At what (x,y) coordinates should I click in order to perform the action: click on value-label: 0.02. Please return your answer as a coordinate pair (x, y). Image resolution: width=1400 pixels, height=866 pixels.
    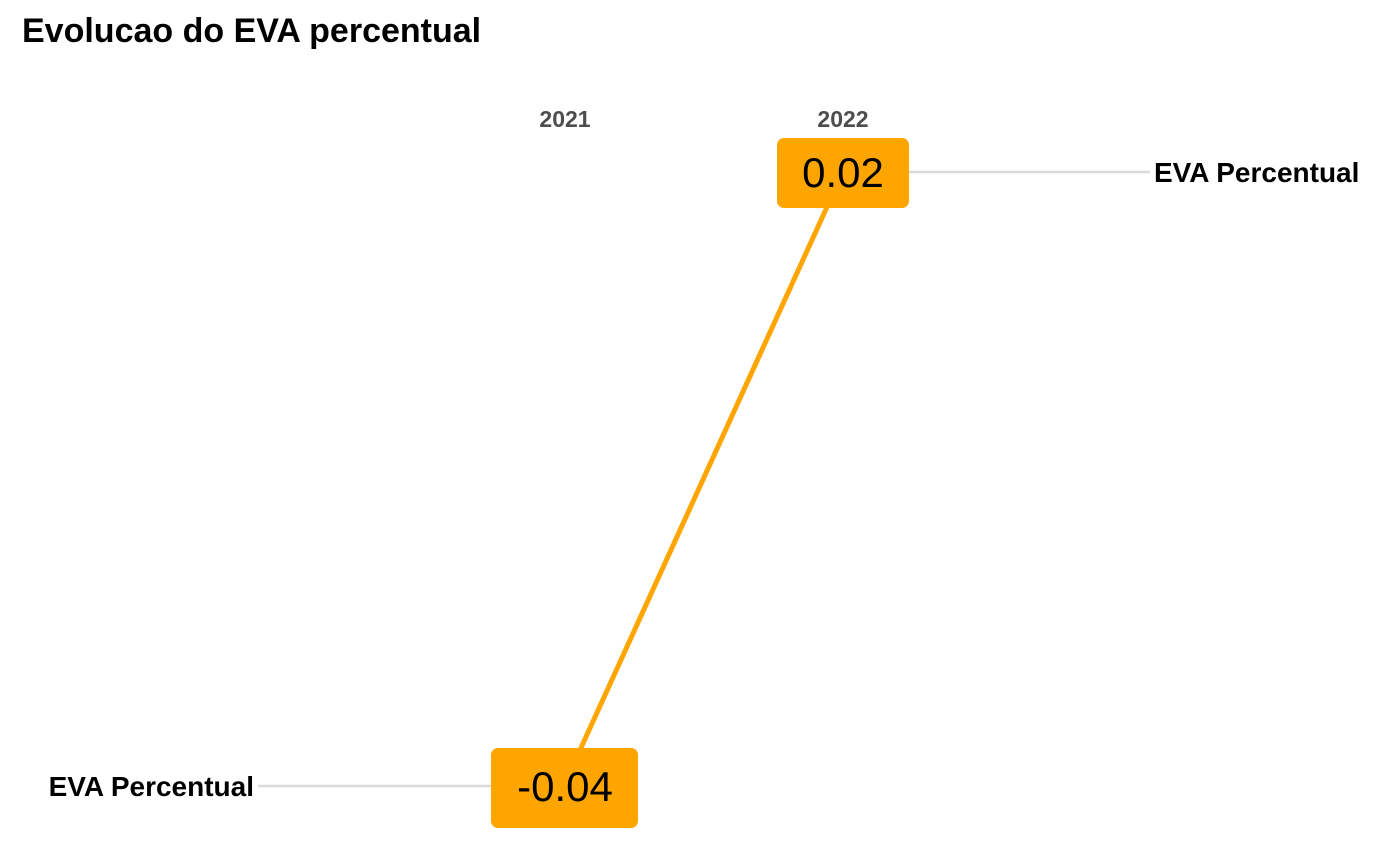
    Looking at the image, I should click on (843, 172).